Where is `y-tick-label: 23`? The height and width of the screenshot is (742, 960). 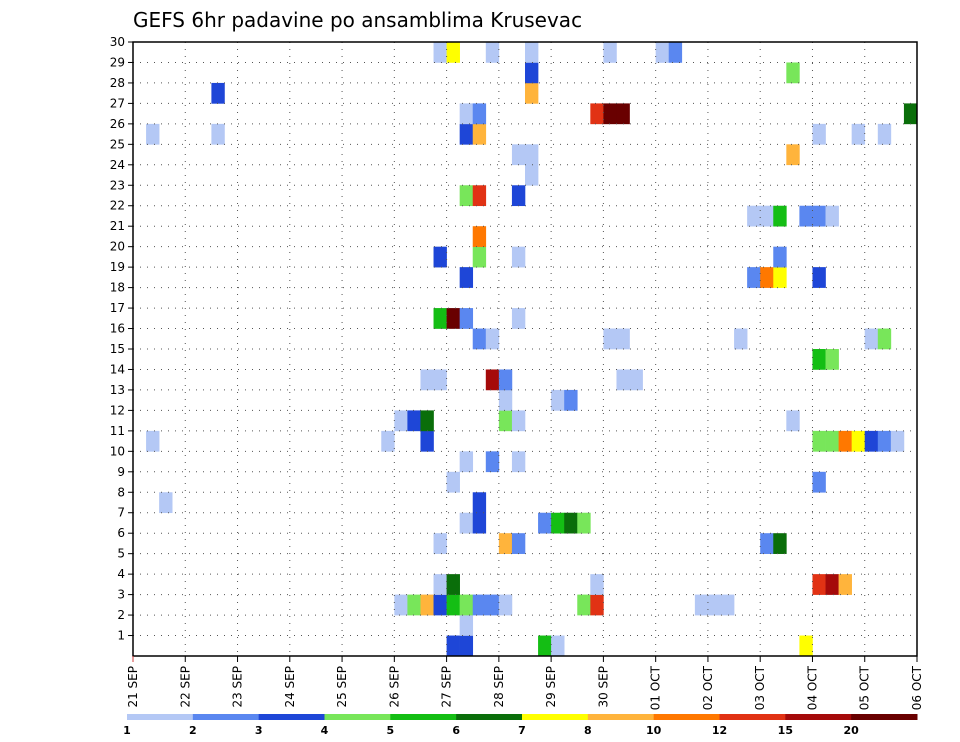 y-tick-label: 23 is located at coordinates (117, 185).